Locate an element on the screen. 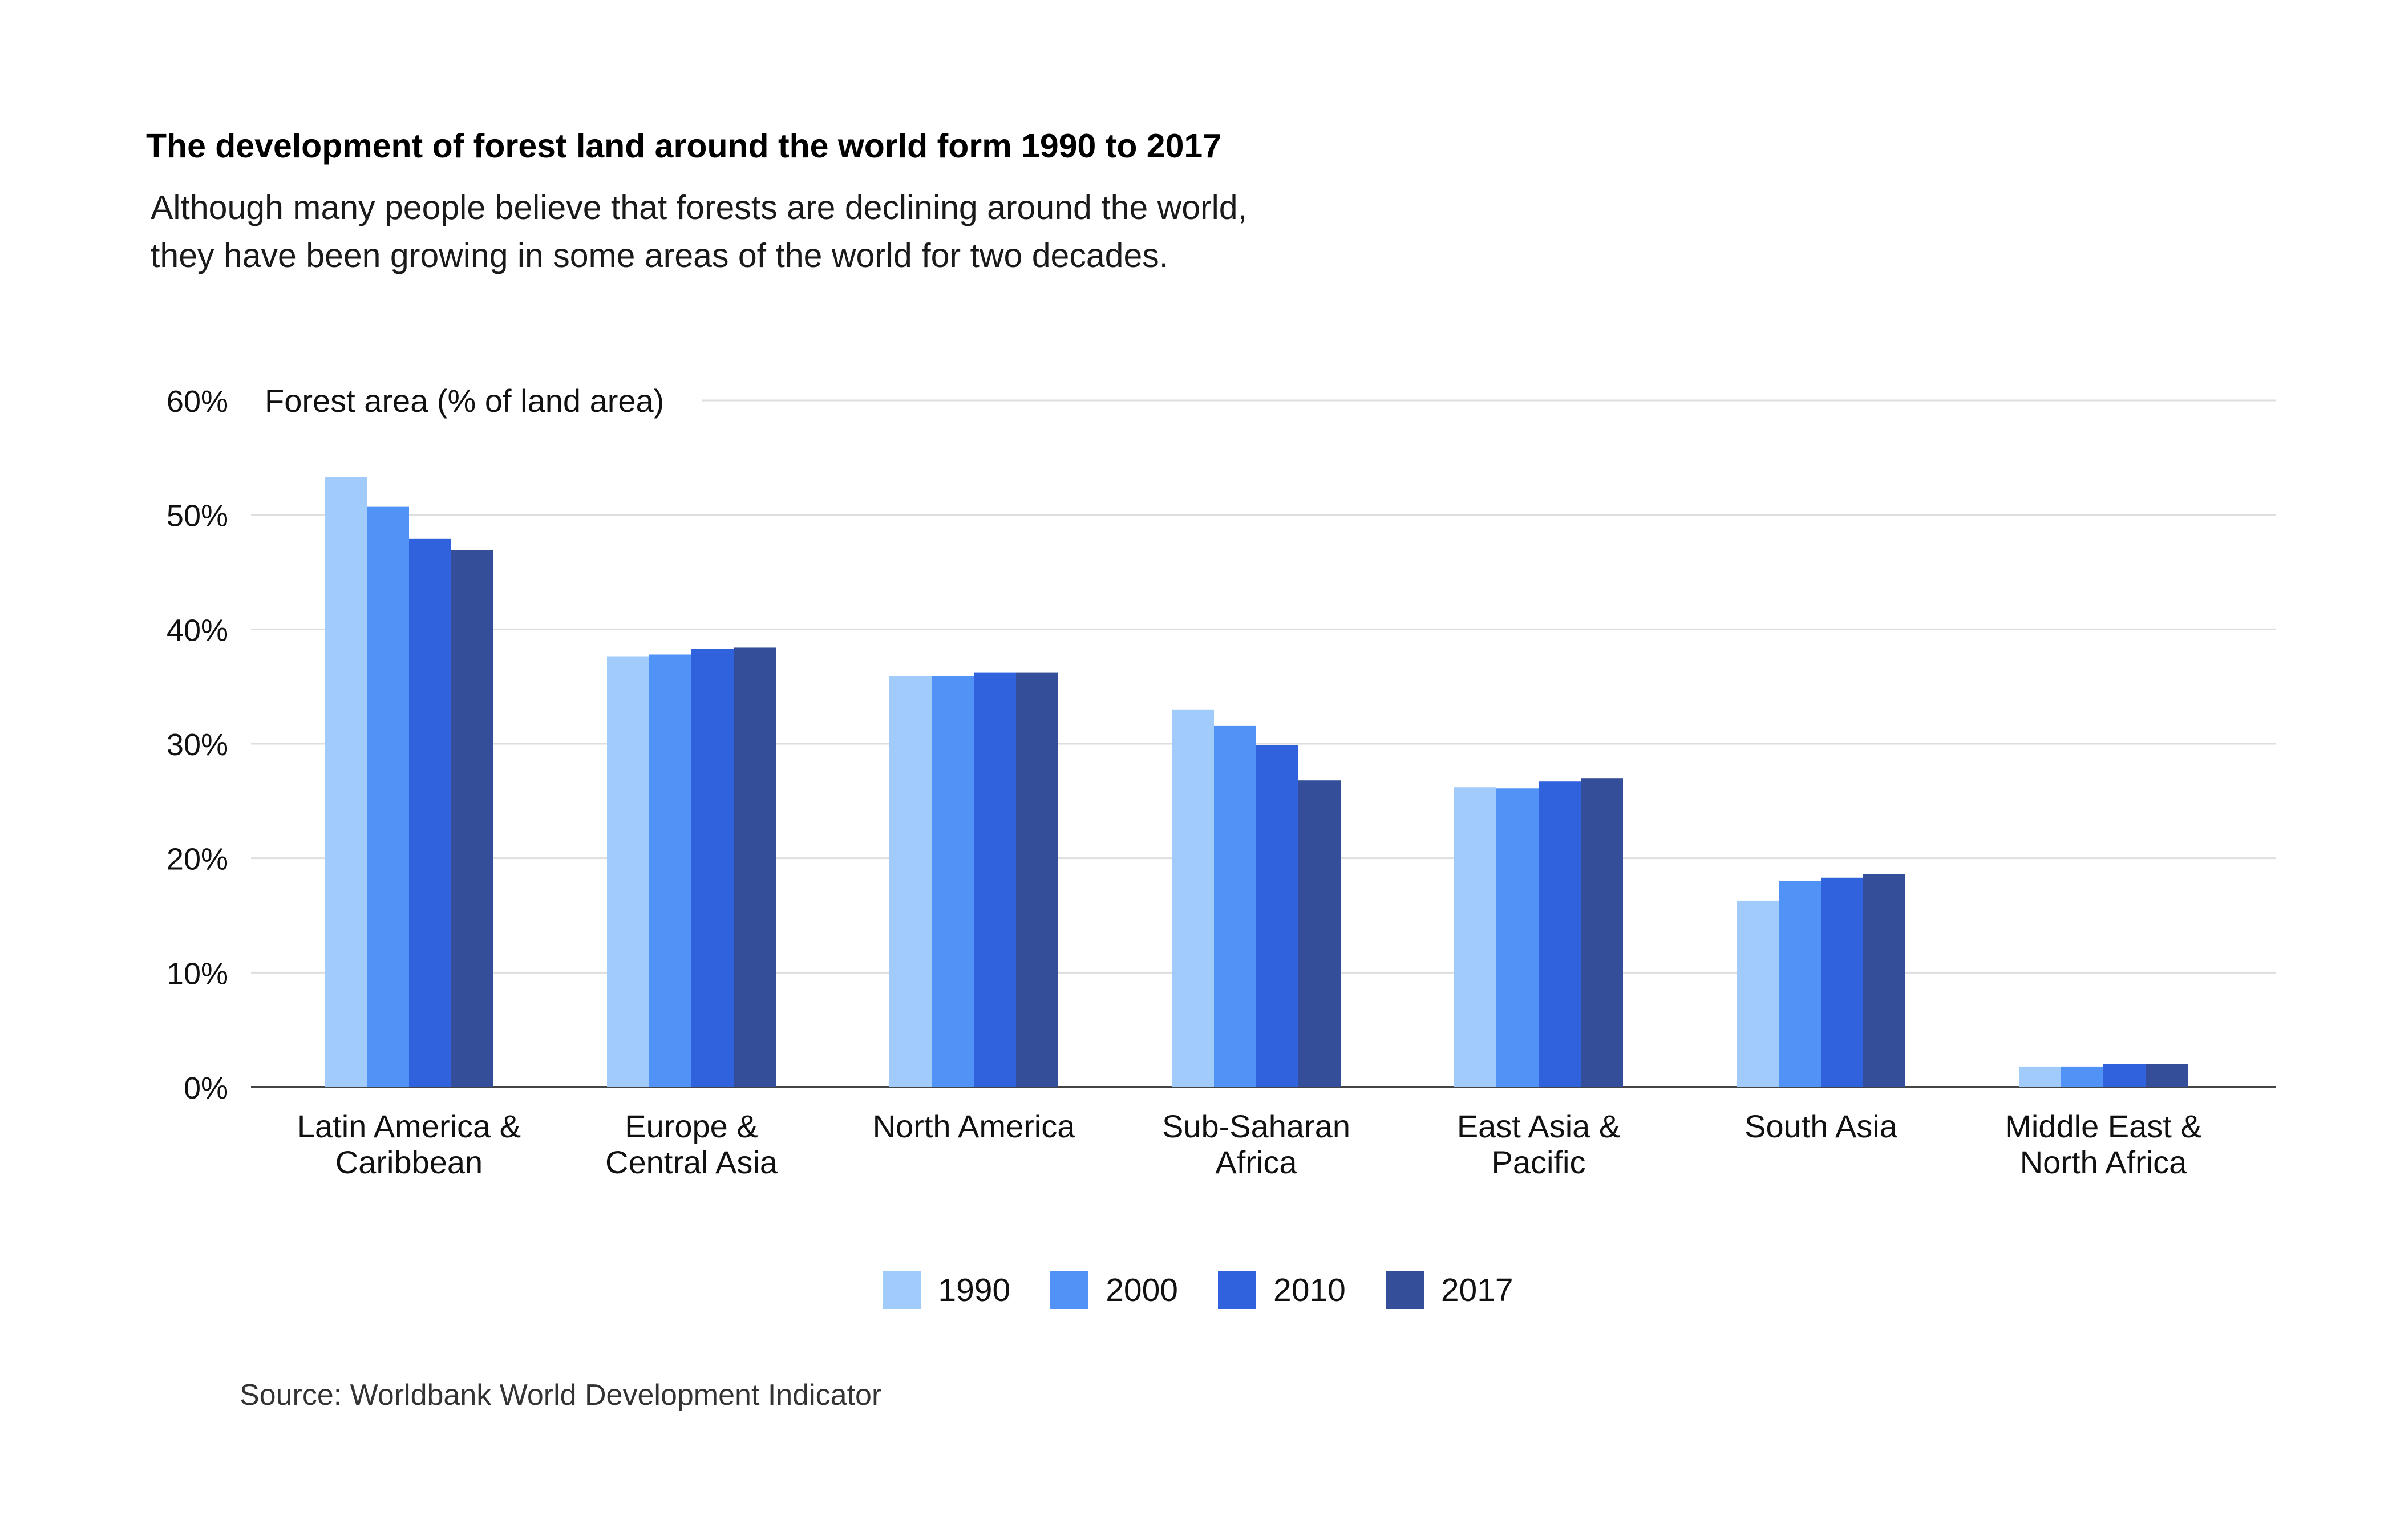 The width and height of the screenshot is (2396, 1540). x-tick-label: Latin America & is located at coordinates (409, 1126).